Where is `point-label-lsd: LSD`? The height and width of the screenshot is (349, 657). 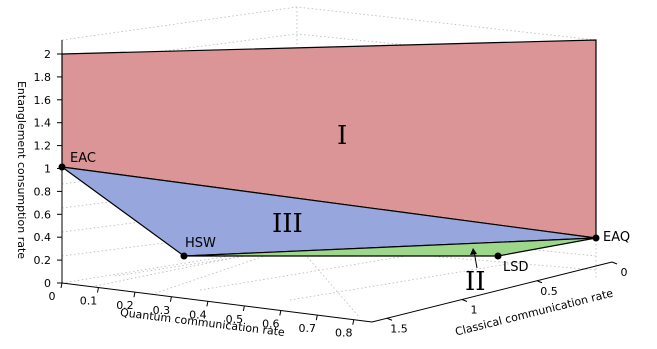
point-label-lsd: LSD is located at coordinates (516, 267).